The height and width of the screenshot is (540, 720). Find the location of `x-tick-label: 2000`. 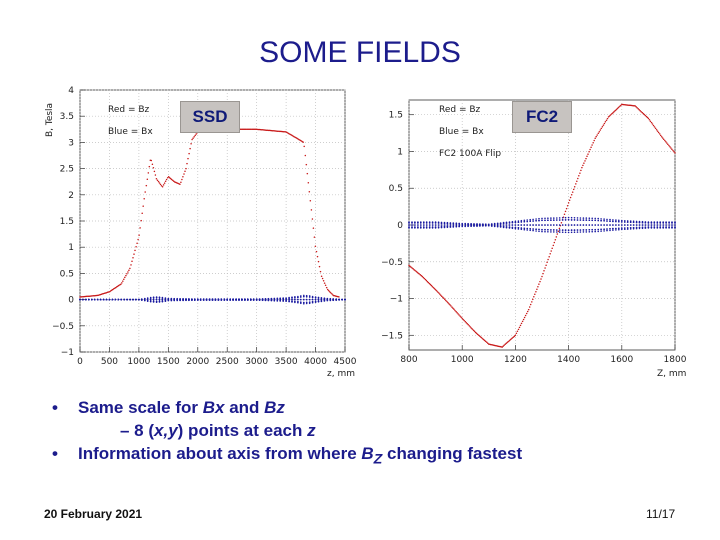

x-tick-label: 2000 is located at coordinates (197, 362).